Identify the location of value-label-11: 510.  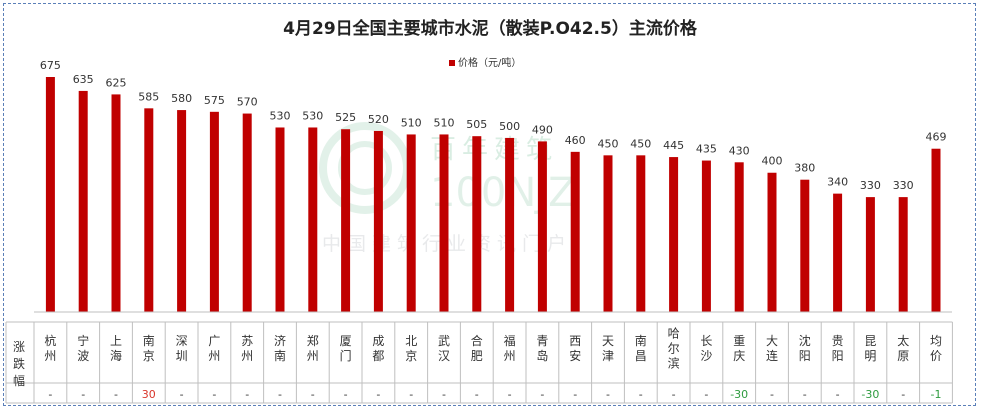
(411, 122).